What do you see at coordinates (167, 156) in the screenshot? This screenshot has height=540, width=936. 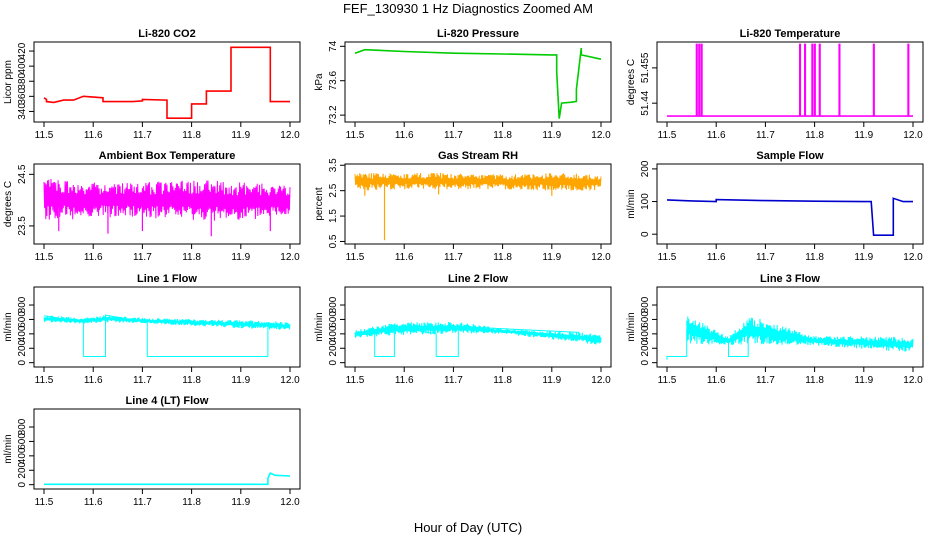 I see `panel-title: Ambient Box Temperature` at bounding box center [167, 156].